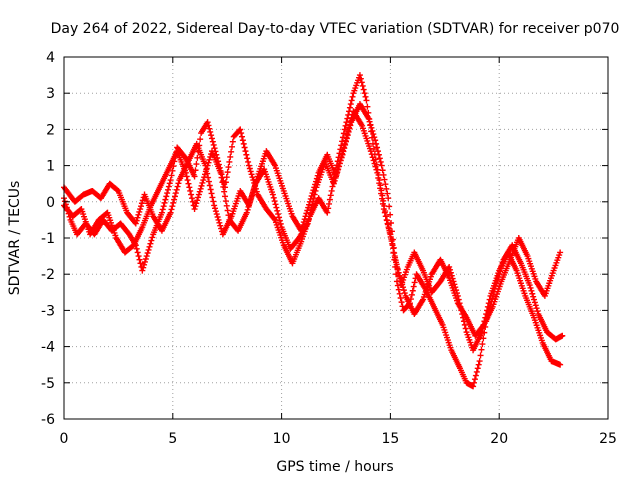 The width and height of the screenshot is (640, 480). What do you see at coordinates (282, 439) in the screenshot?
I see `x-tick-label: 10` at bounding box center [282, 439].